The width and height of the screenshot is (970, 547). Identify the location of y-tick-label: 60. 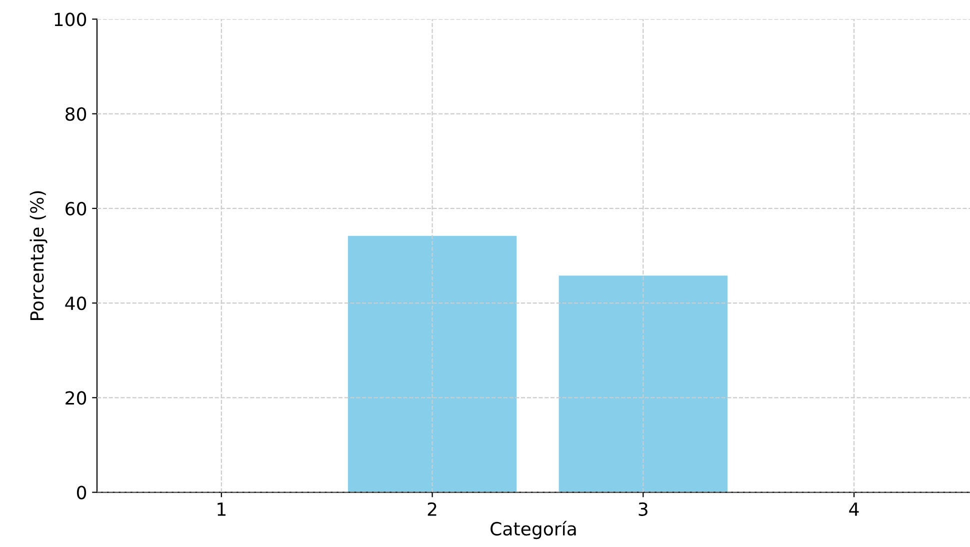
(76, 209).